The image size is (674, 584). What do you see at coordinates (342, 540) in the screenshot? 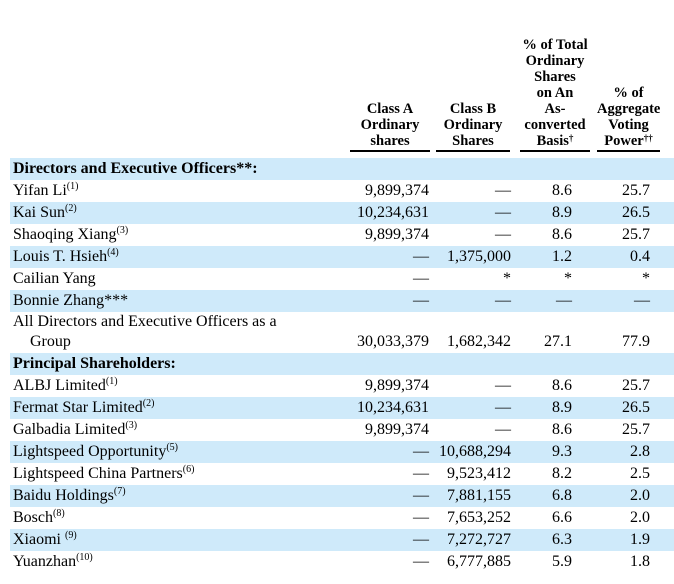
I see `table-row: Xiaomi (9) — 7,272,727 6.3 1.9` at bounding box center [342, 540].